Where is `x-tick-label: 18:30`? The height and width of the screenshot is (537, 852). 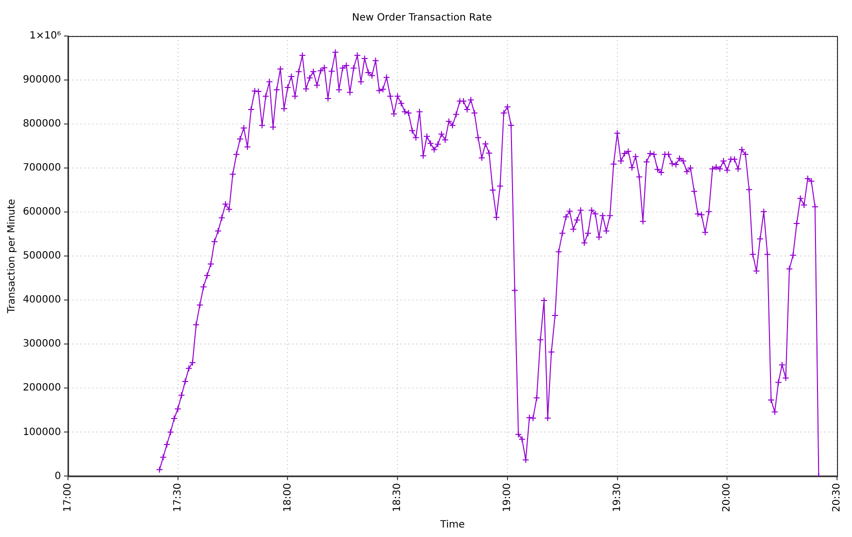 x-tick-label: 18:30 is located at coordinates (398, 497).